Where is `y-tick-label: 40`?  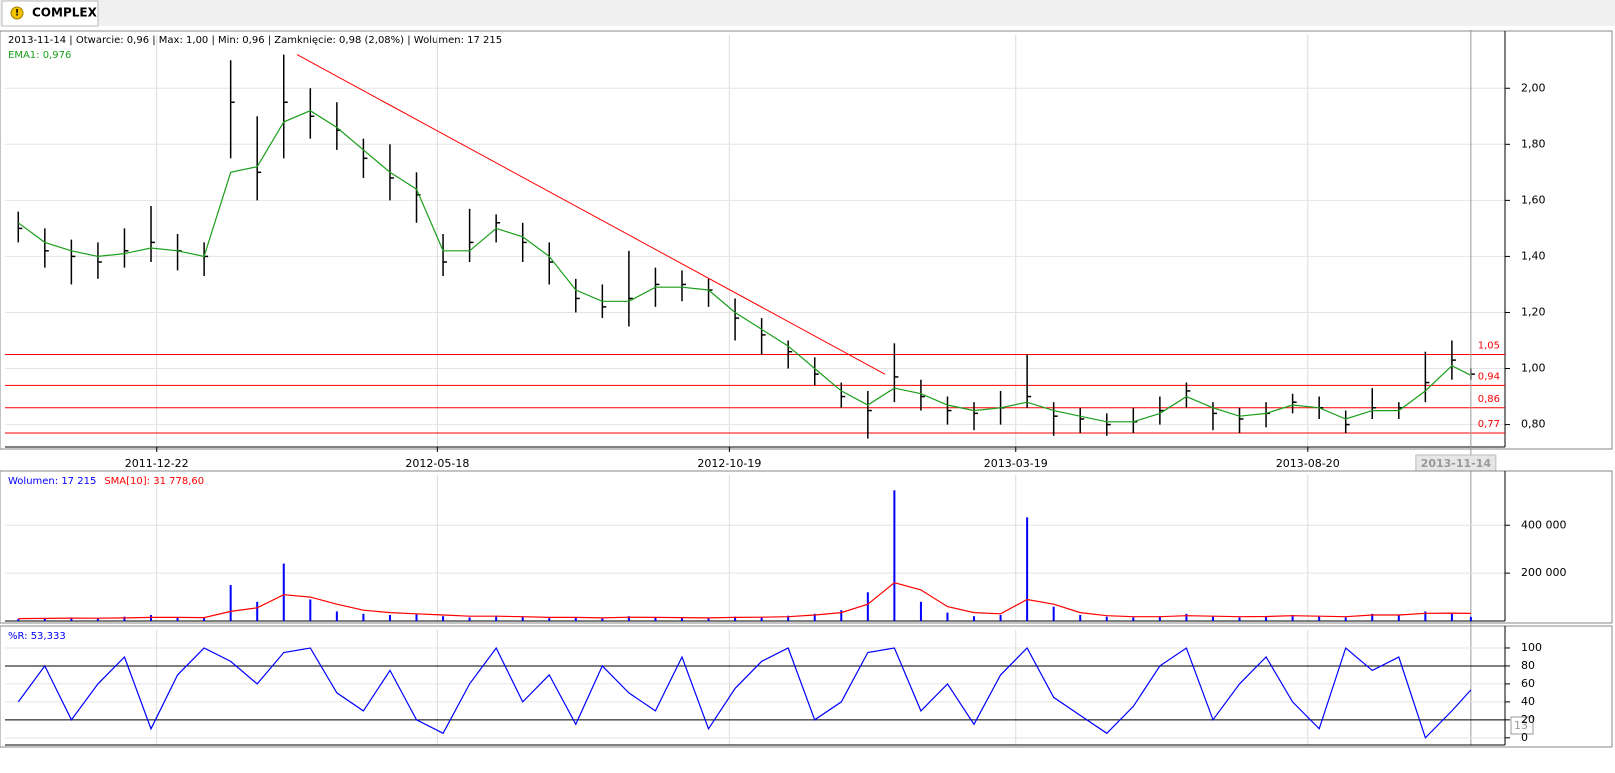
y-tick-label: 40 is located at coordinates (1528, 701).